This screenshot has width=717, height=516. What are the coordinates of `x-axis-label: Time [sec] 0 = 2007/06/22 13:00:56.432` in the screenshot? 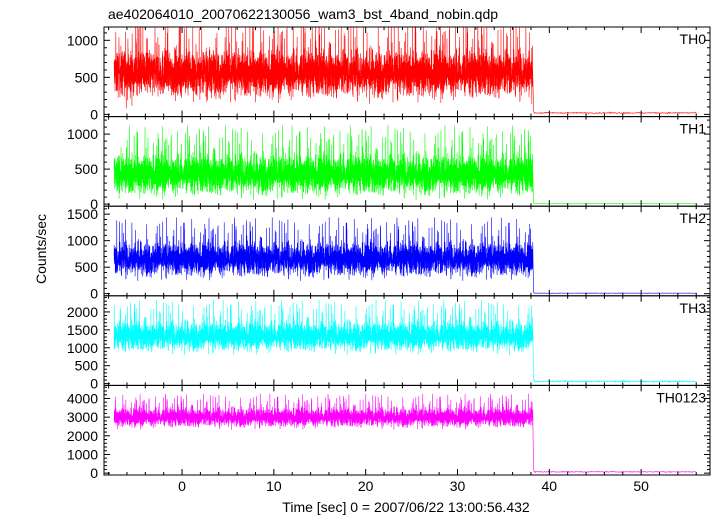 It's located at (406, 507).